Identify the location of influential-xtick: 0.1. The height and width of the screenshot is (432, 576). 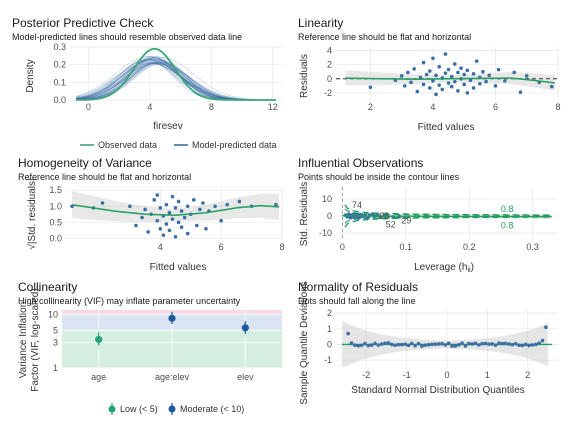
(406, 247).